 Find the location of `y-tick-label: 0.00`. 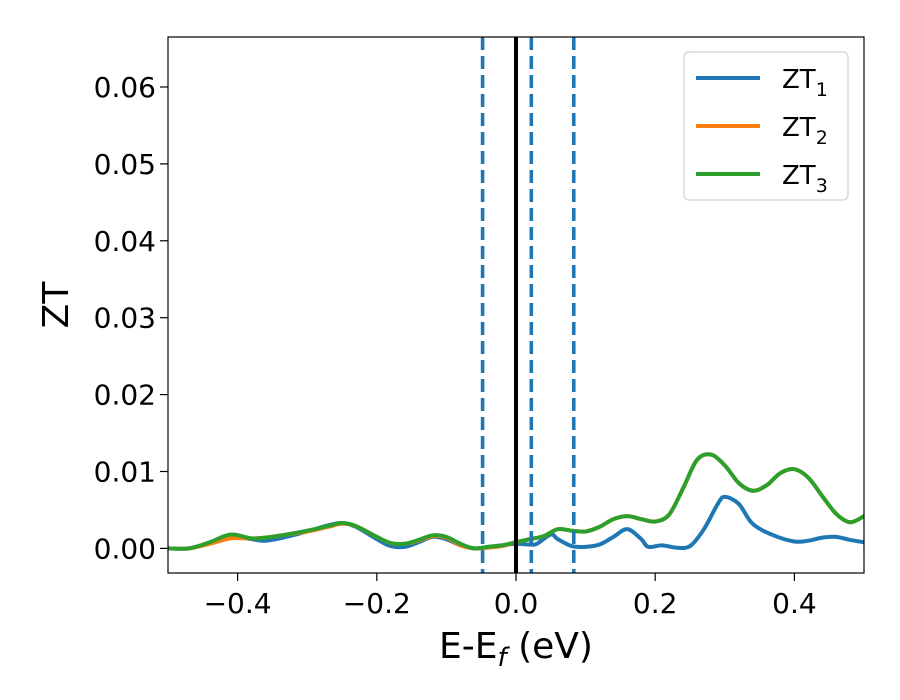

y-tick-label: 0.00 is located at coordinates (125, 548).